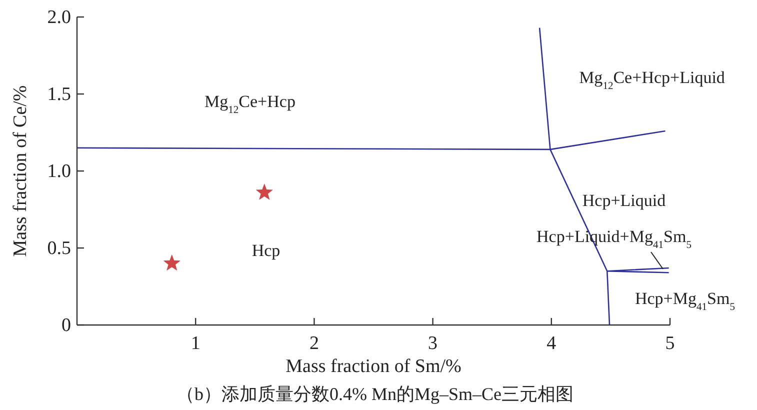 Image resolution: width=757 pixels, height=410 pixels. I want to click on y-tick-label: 0.5, so click(59, 248).